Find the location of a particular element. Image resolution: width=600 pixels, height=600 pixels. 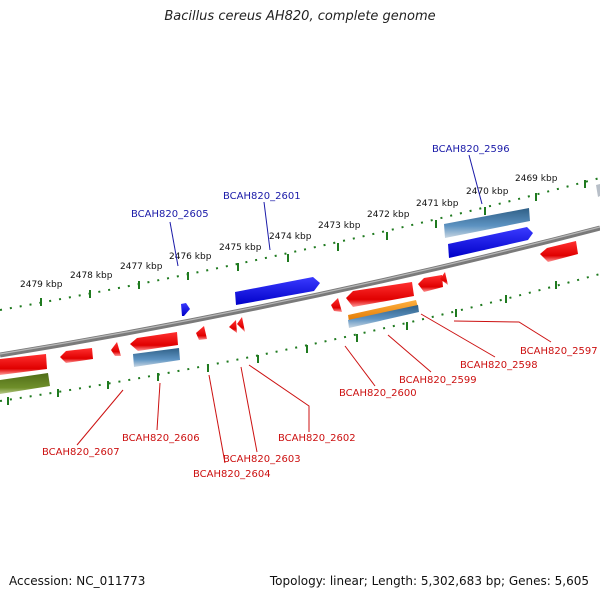

scale-label: 2472 kbp is located at coordinates (388, 215).